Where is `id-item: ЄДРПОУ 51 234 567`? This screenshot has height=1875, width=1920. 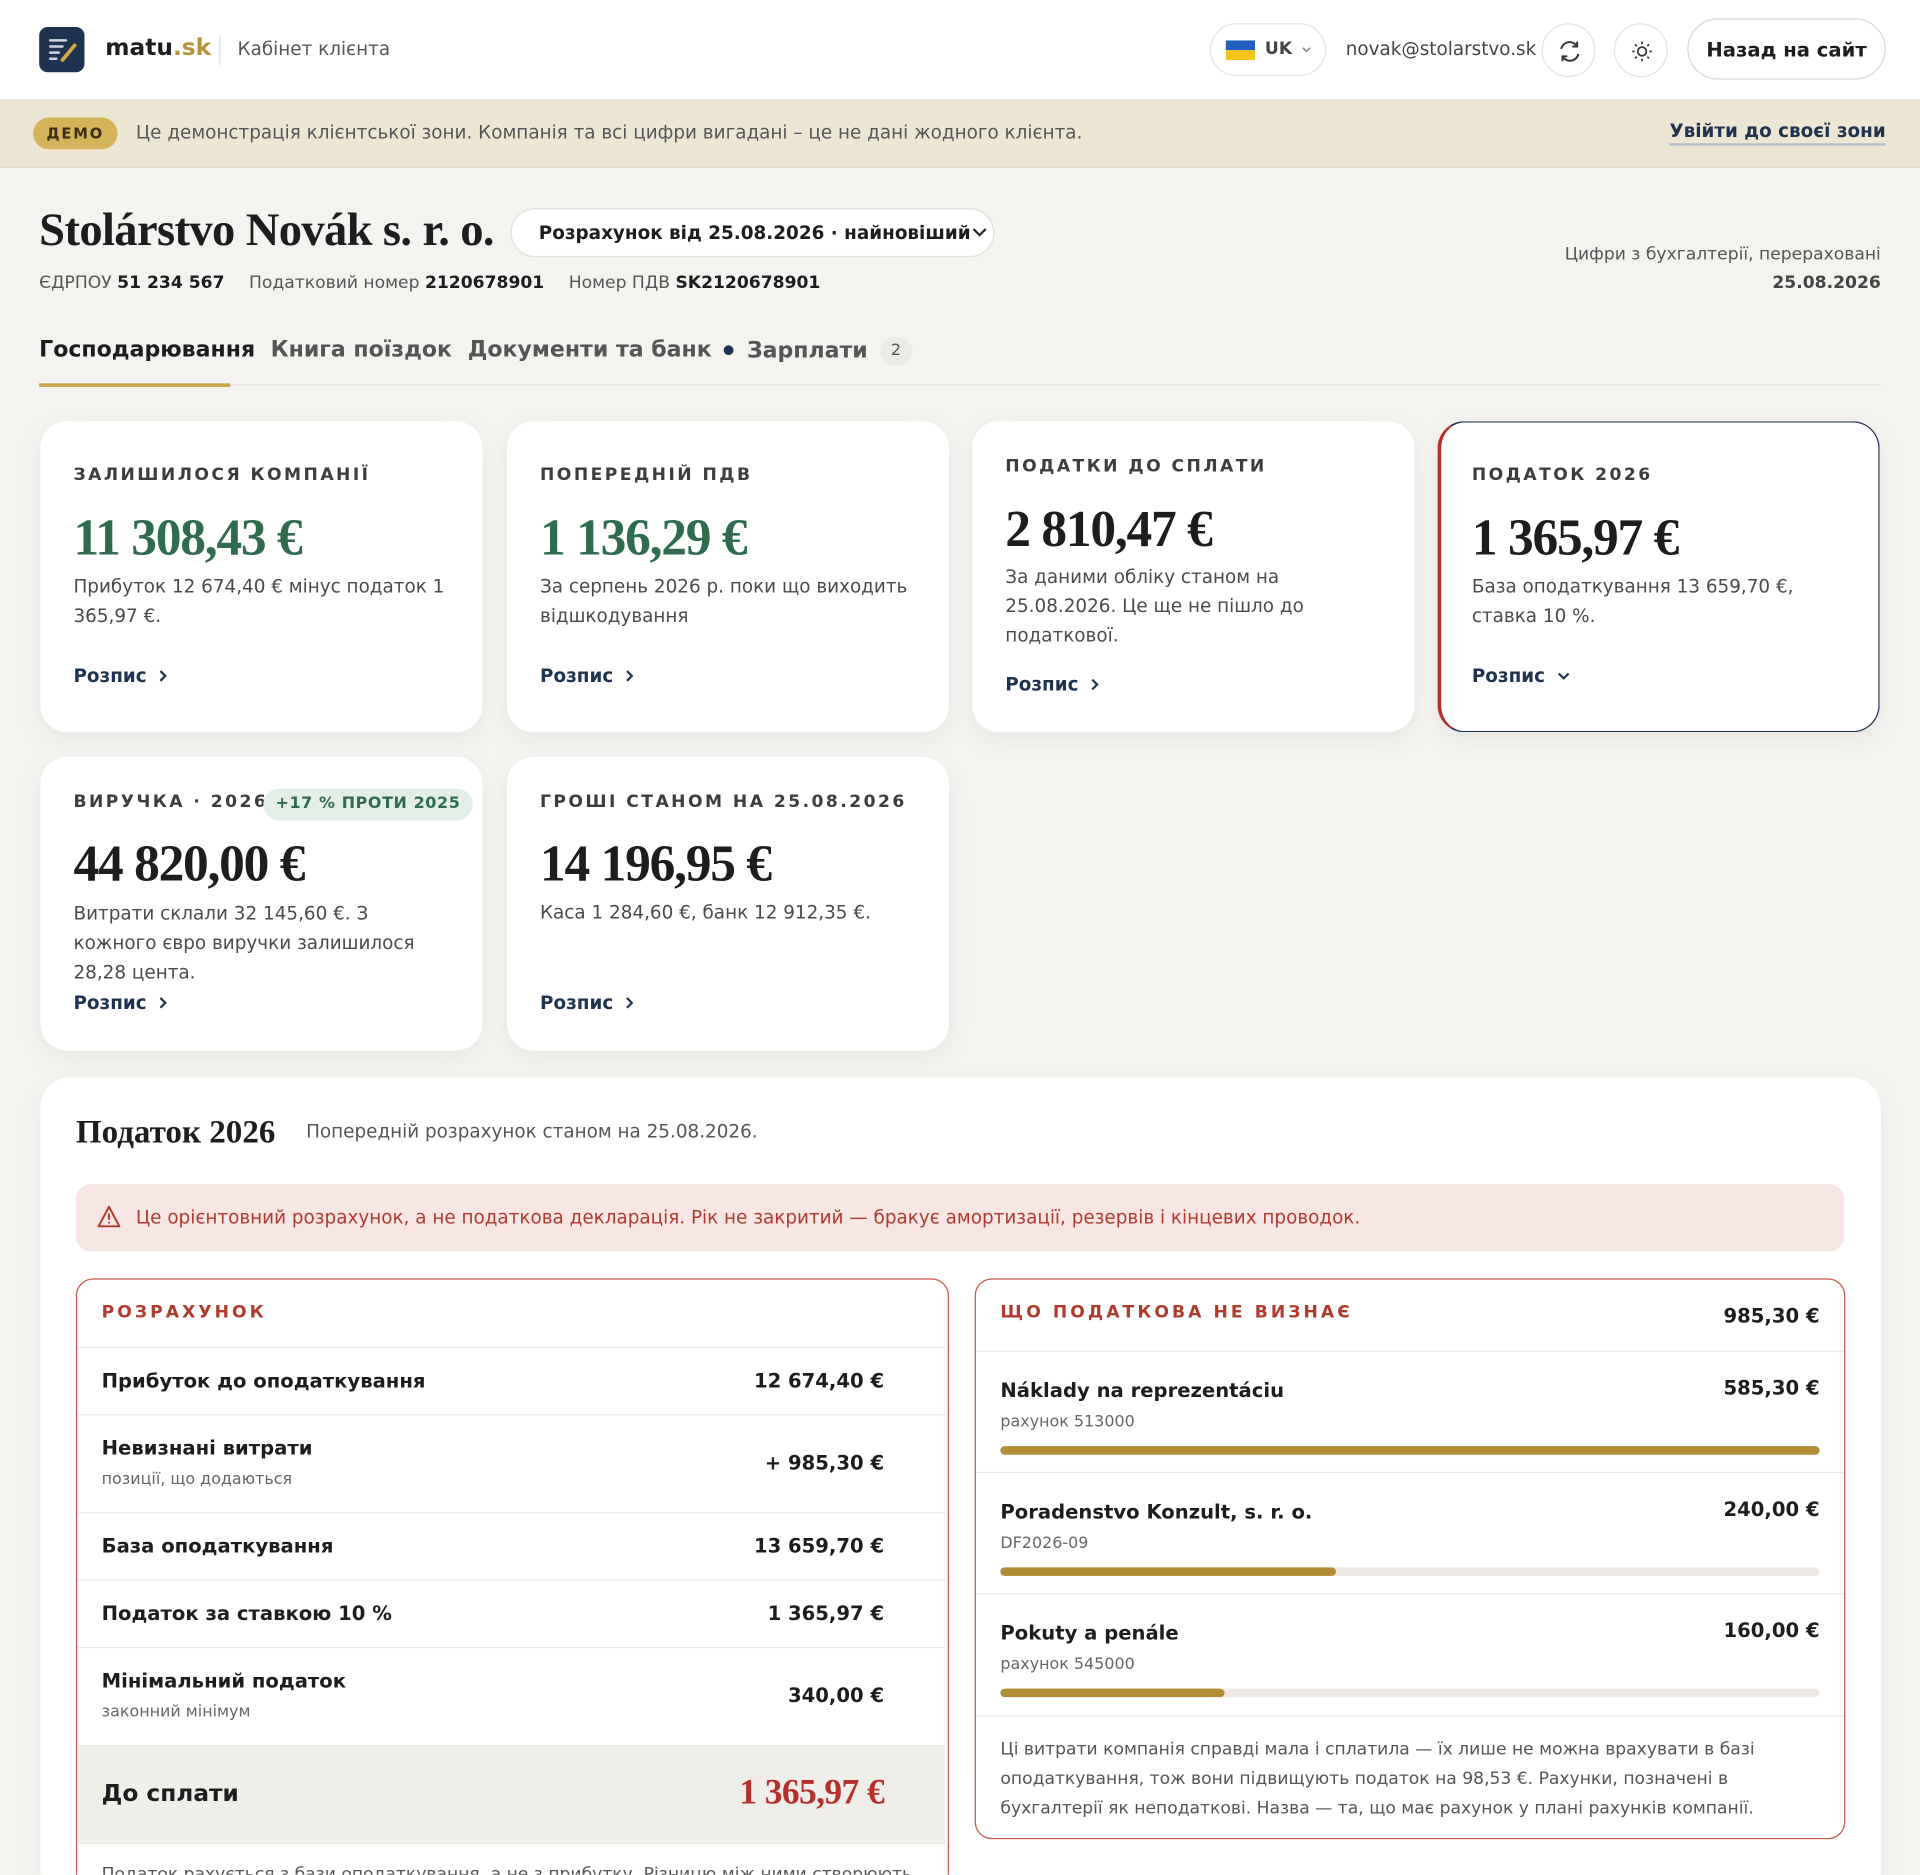
id-item: ЄДРПОУ 51 234 567 is located at coordinates (131, 283).